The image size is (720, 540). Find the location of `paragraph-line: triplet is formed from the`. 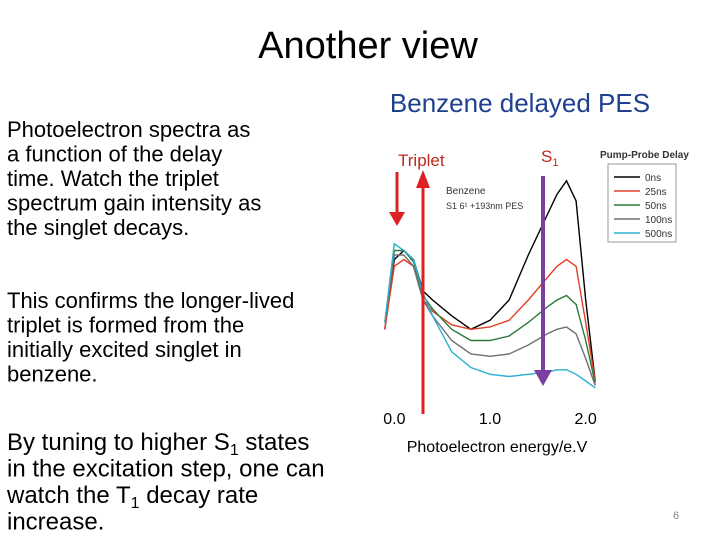

paragraph-line: triplet is formed from the is located at coordinates (125, 325).